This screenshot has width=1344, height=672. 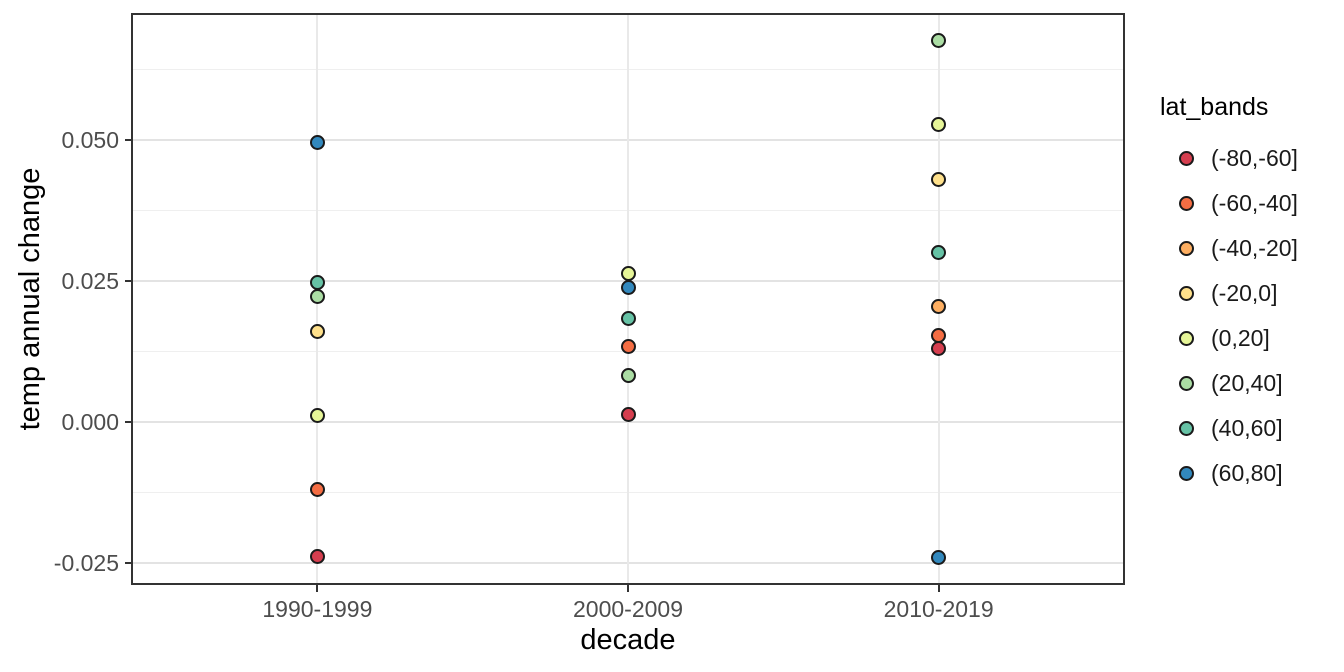 What do you see at coordinates (1214, 107) in the screenshot?
I see `legend-title: lat_bands` at bounding box center [1214, 107].